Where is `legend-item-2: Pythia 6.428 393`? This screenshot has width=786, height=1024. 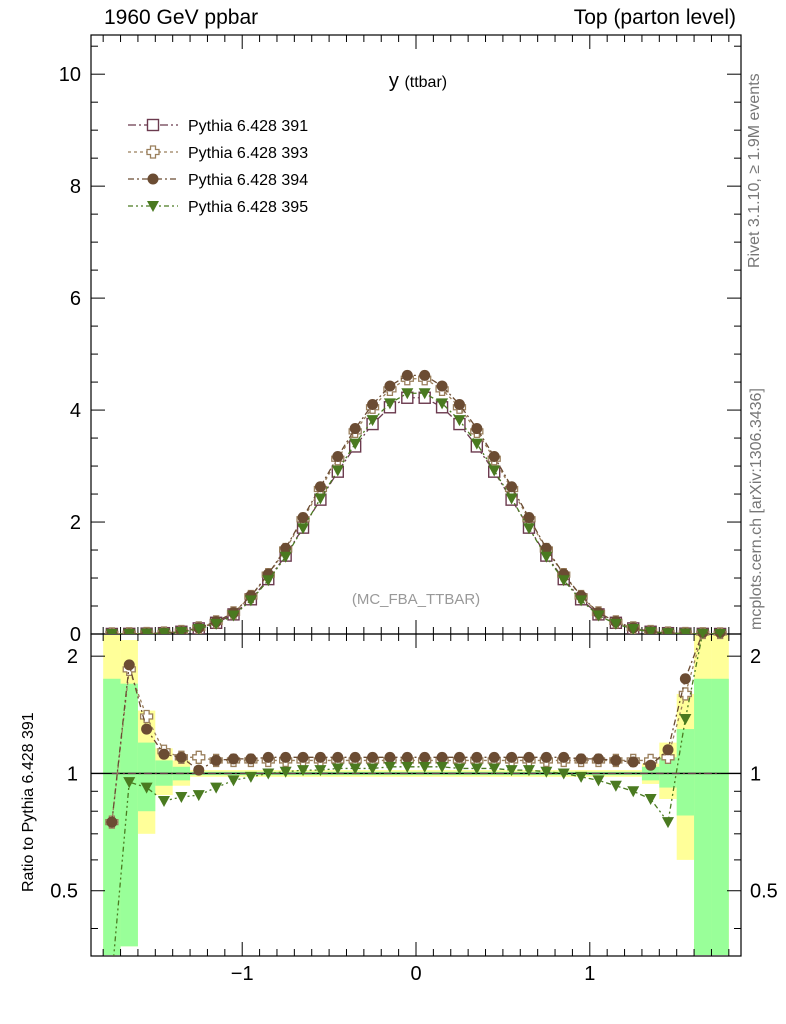
legend-item-2: Pythia 6.428 393 is located at coordinates (218, 153).